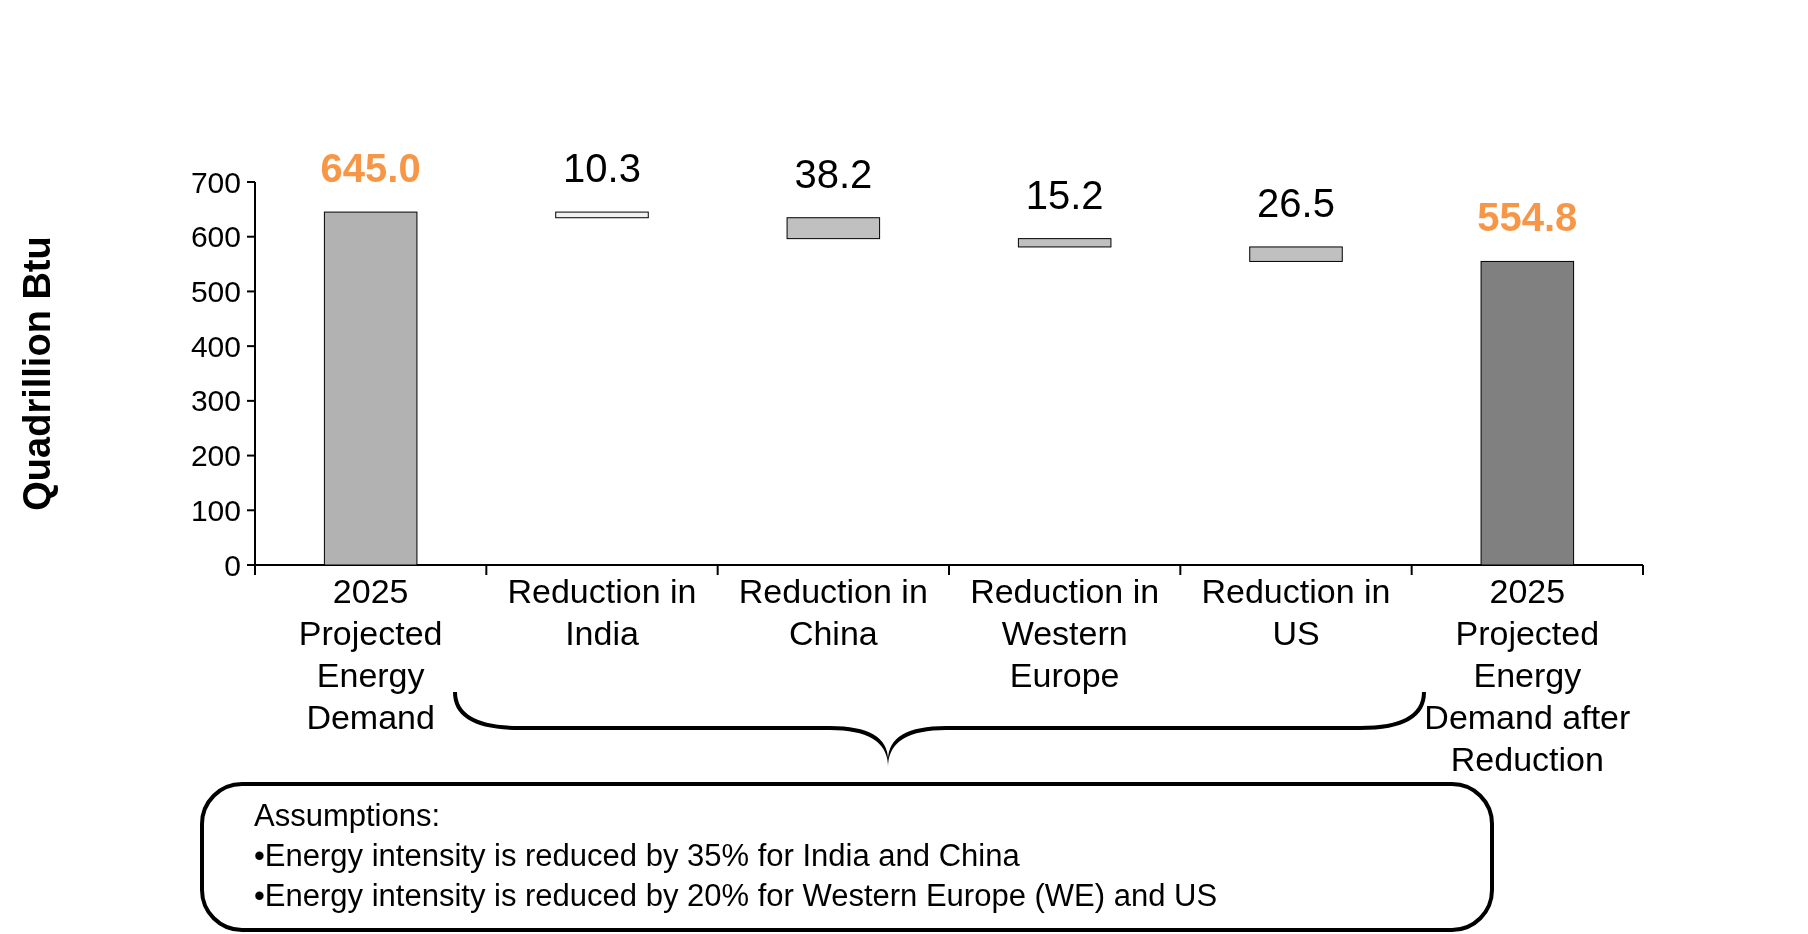 The height and width of the screenshot is (934, 1808). I want to click on x-tick-label: Reduction in US, so click(1296, 612).